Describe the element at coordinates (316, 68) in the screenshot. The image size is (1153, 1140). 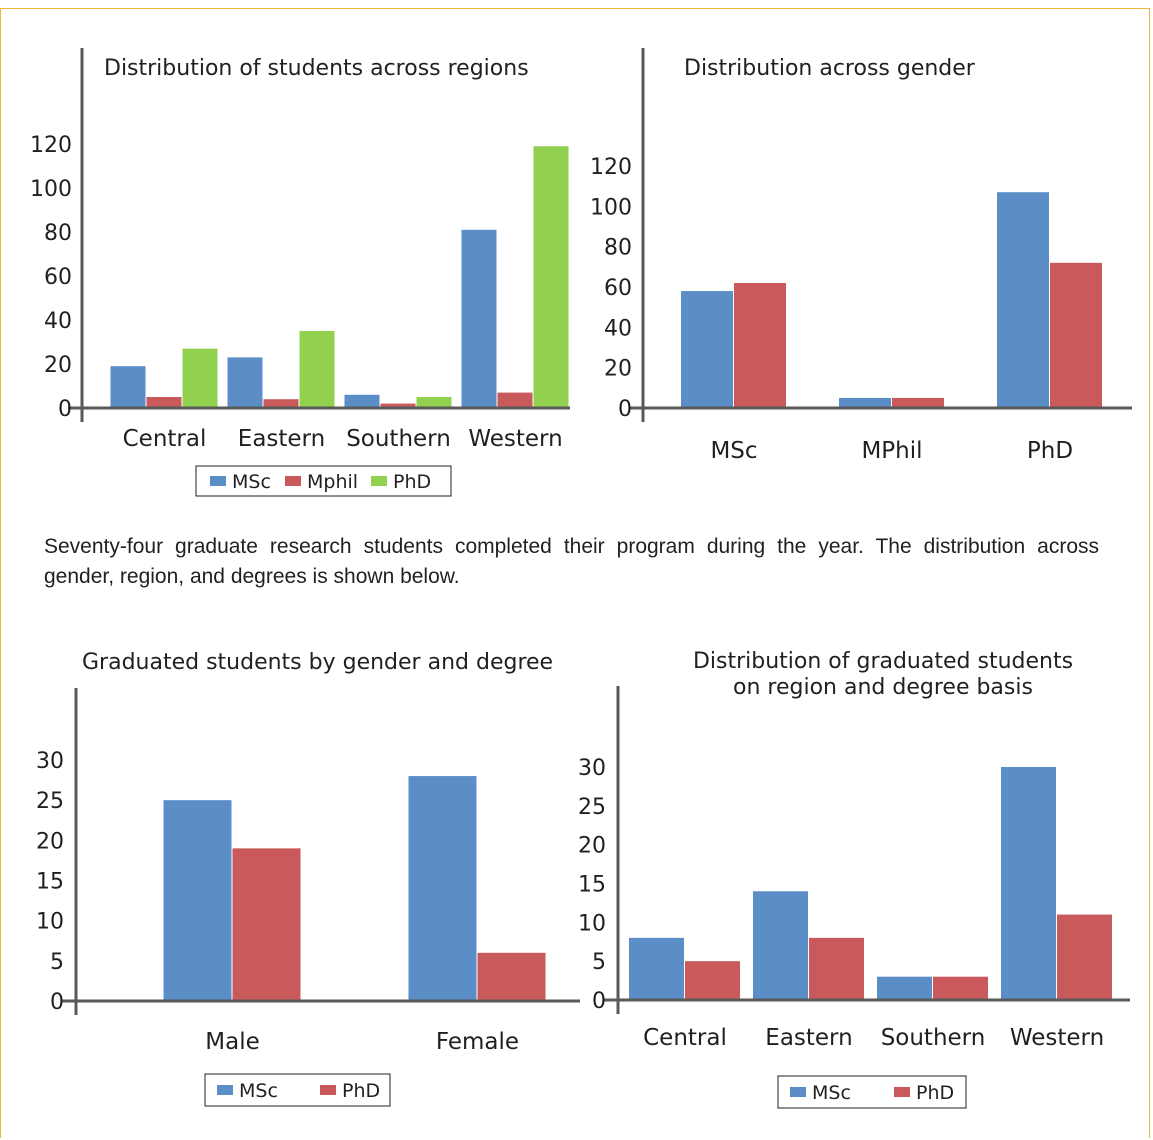
I see `chart-title: Distribution of students across regions` at that location.